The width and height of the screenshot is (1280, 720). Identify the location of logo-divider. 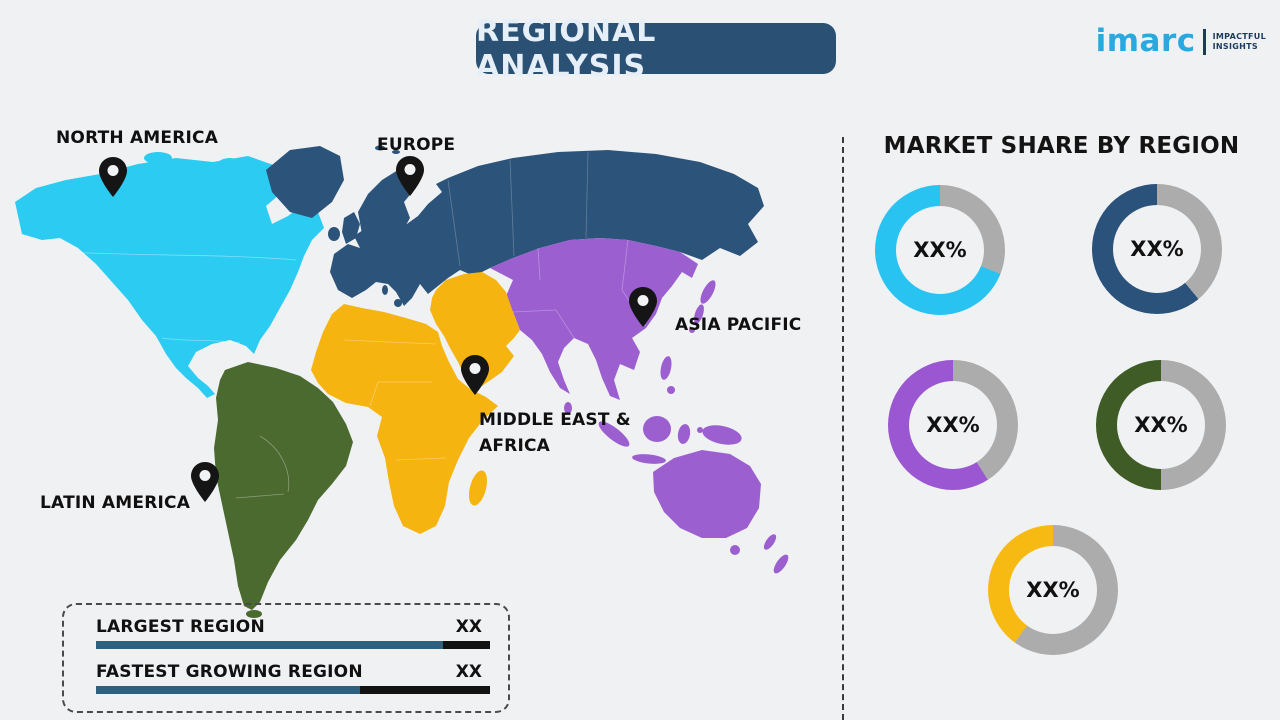
(1204, 41).